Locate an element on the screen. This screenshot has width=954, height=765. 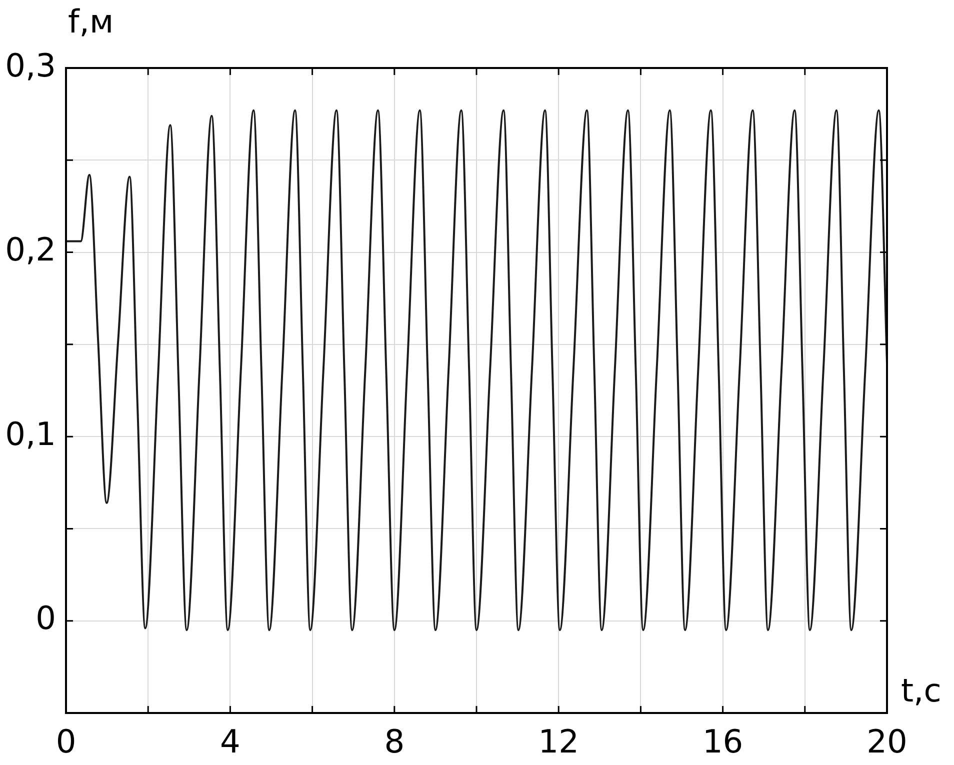
y-tick-label: 0,1 is located at coordinates (30, 433).